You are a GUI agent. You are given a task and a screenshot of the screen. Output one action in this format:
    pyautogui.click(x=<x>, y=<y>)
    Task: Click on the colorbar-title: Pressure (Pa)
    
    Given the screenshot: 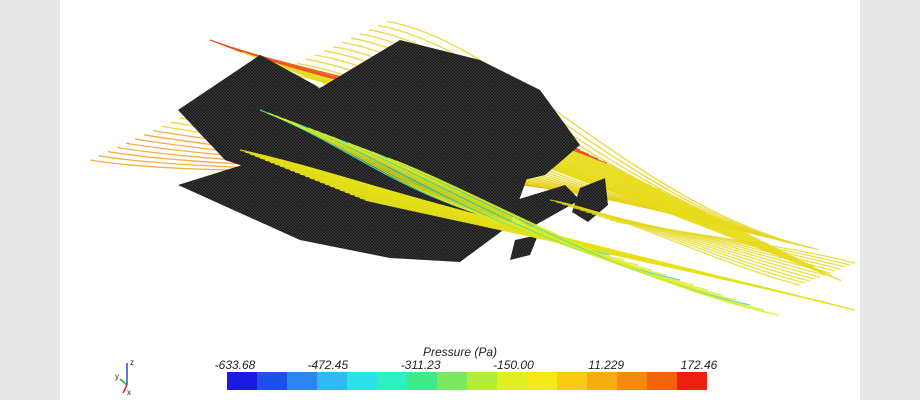 What is the action you would take?
    pyautogui.click(x=460, y=352)
    